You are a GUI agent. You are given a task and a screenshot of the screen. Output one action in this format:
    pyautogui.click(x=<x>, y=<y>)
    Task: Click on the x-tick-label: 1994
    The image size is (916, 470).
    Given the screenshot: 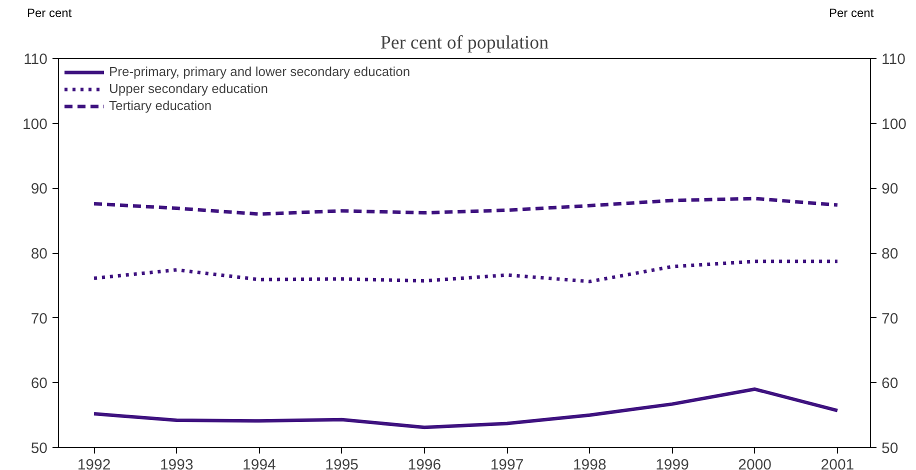 What is the action you would take?
    pyautogui.click(x=259, y=463)
    